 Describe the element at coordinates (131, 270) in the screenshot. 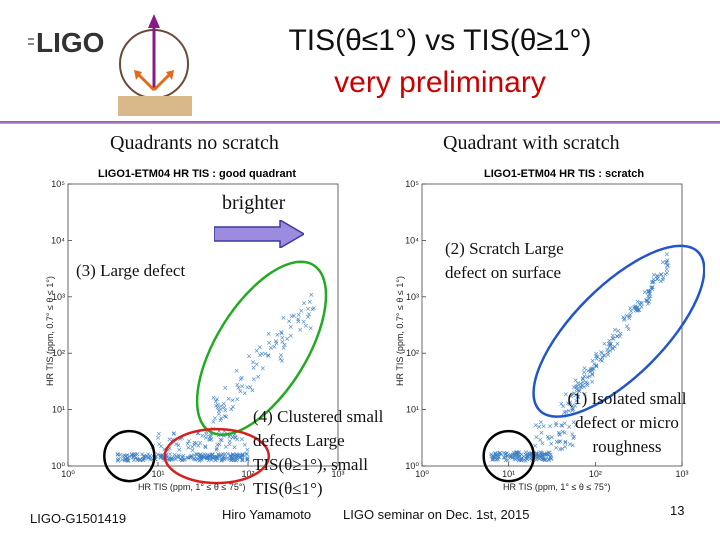

I see `annotation-large-defect: (3) Large defect` at that location.